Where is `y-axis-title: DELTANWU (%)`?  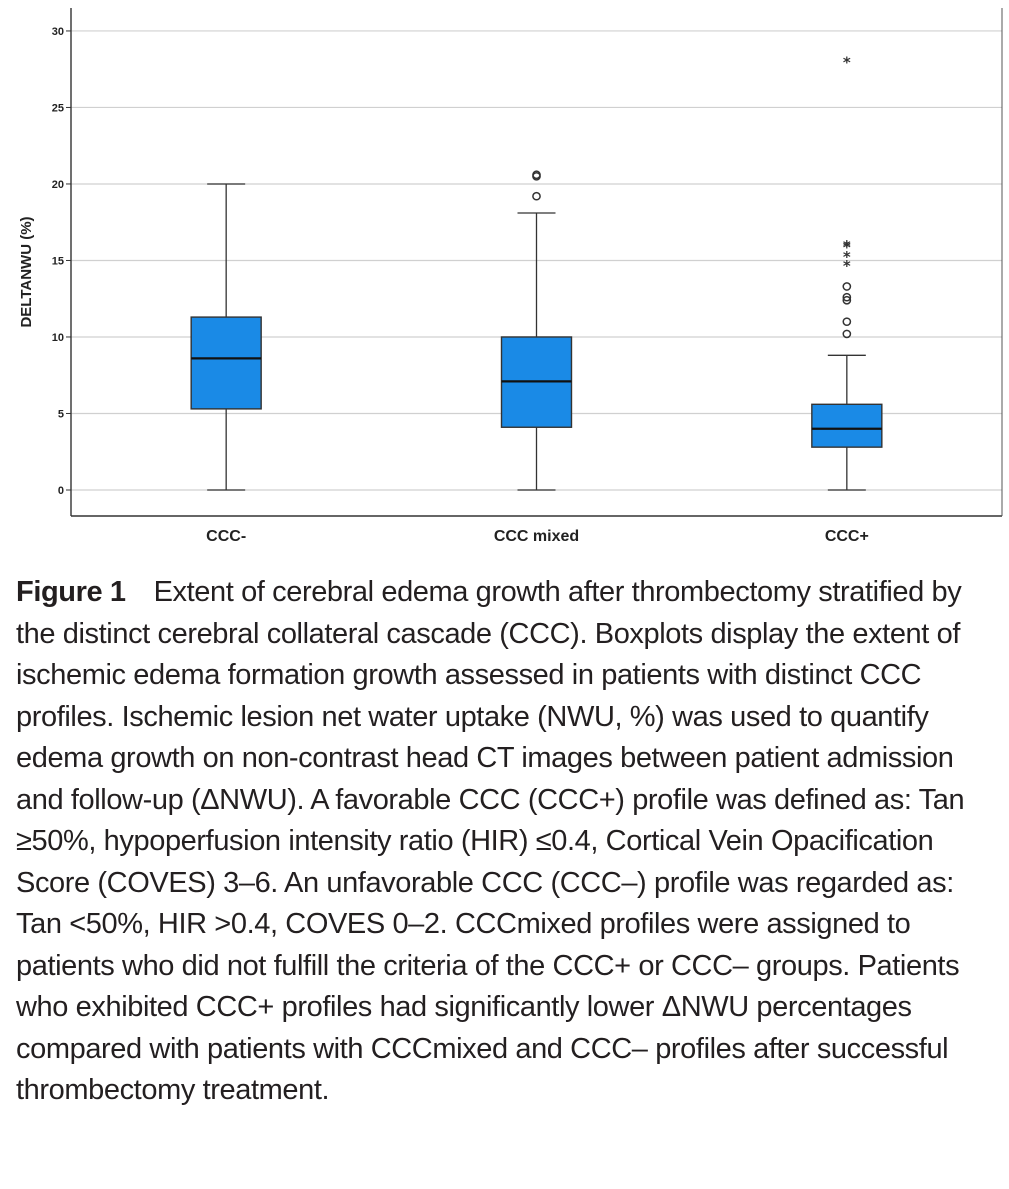 y-axis-title: DELTANWU (%) is located at coordinates (26, 271).